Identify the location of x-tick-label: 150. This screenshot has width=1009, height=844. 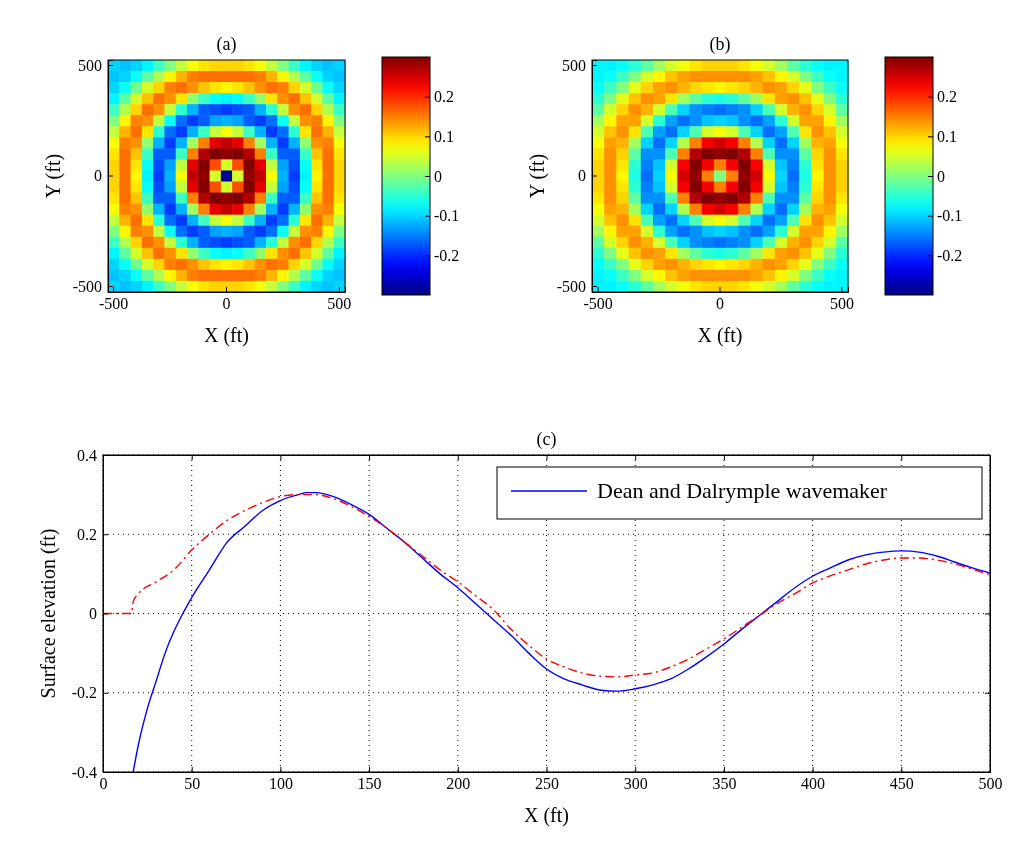
(369, 784).